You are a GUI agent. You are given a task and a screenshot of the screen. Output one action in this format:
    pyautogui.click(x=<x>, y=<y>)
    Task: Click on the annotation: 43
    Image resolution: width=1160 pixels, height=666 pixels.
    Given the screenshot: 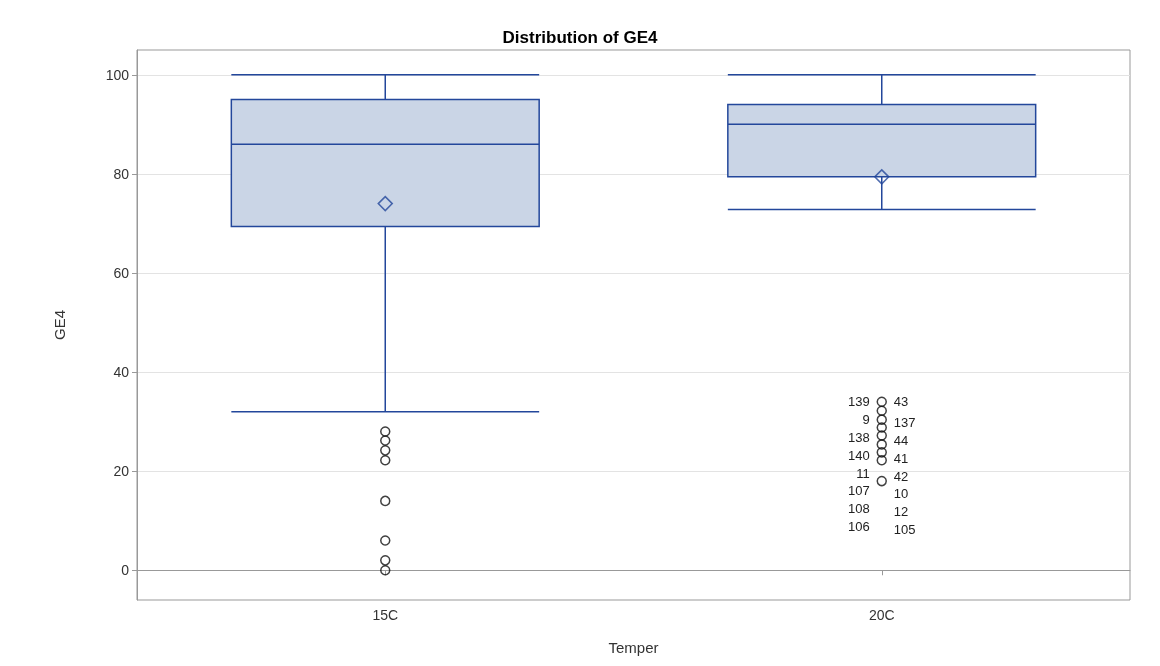 What is the action you would take?
    pyautogui.click(x=901, y=402)
    